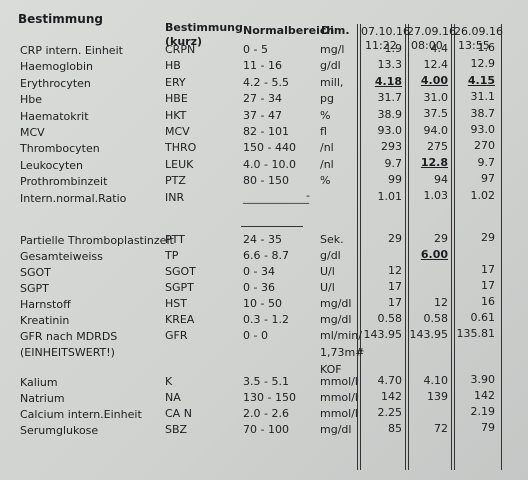 The image size is (528, 480). I want to click on row-value: 9.7, so click(393, 163).